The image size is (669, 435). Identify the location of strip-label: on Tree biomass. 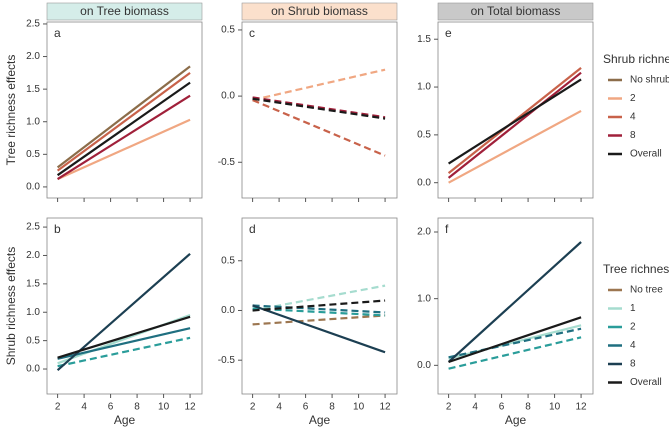
(124, 11).